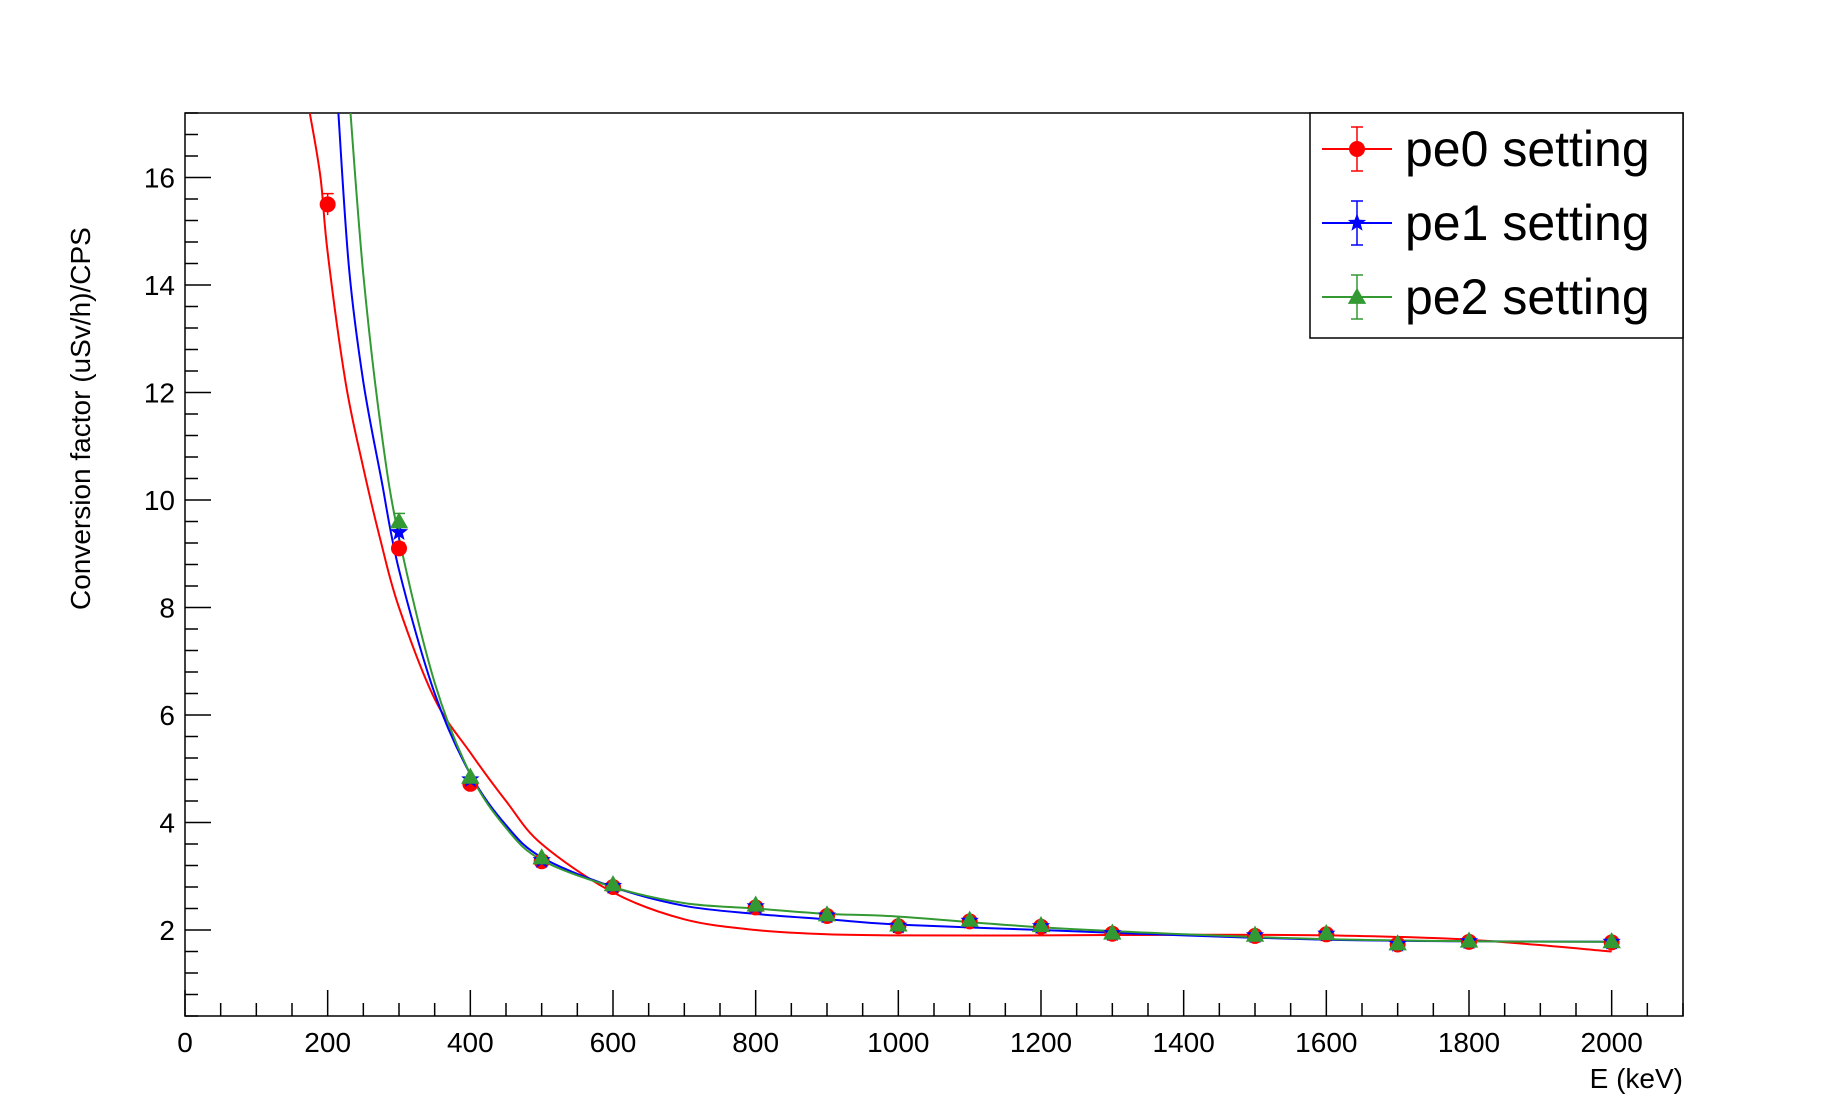 Image resolution: width=1846 pixels, height=1112 pixels. What do you see at coordinates (167, 823) in the screenshot?
I see `y-tick-label: 4` at bounding box center [167, 823].